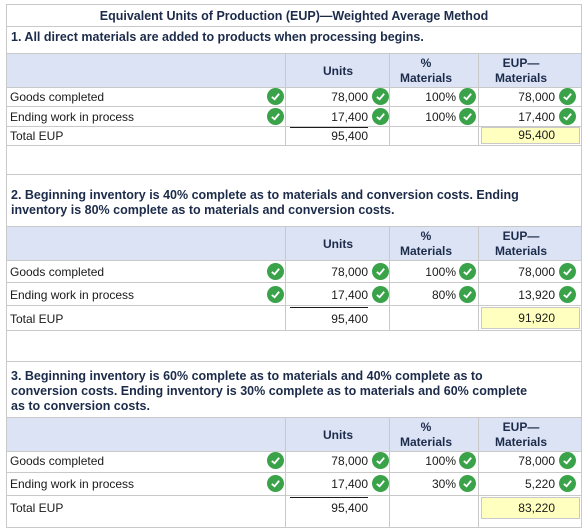  What do you see at coordinates (80, 406) in the screenshot?
I see `question-3-line-3: as to conversion costs.` at bounding box center [80, 406].